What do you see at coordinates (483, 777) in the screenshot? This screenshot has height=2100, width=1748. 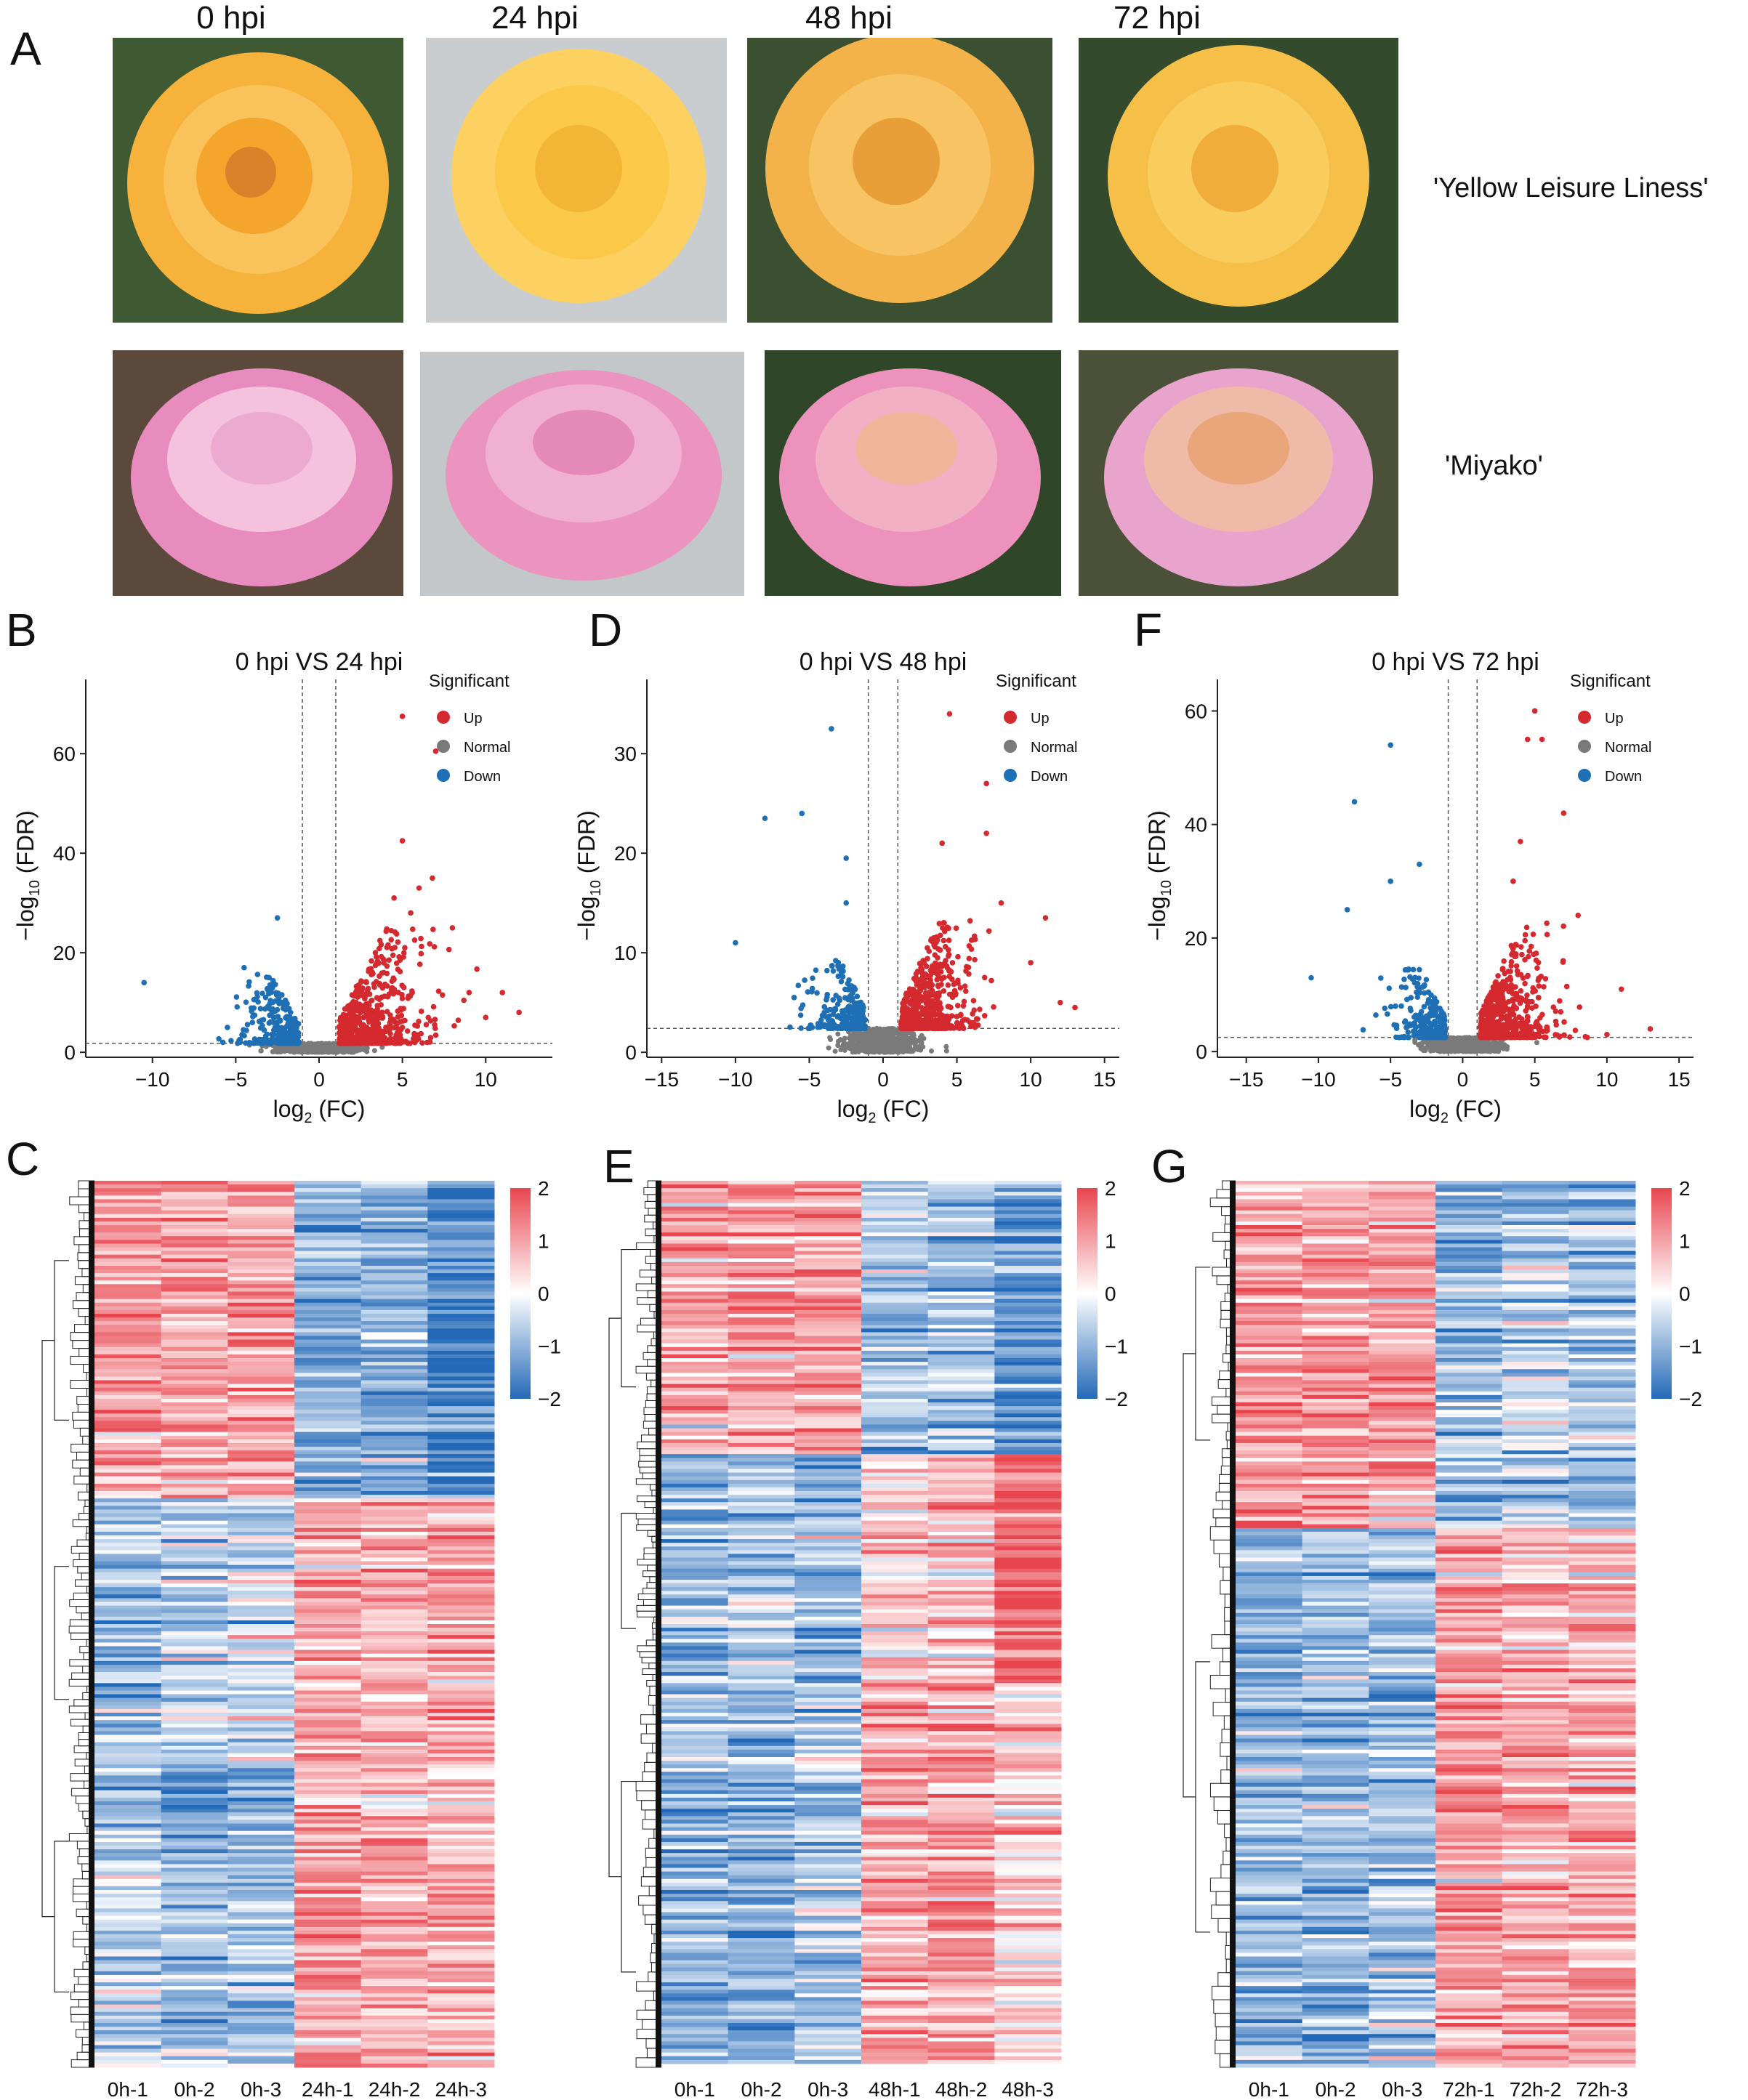 I see `legend-label-down: Down` at bounding box center [483, 777].